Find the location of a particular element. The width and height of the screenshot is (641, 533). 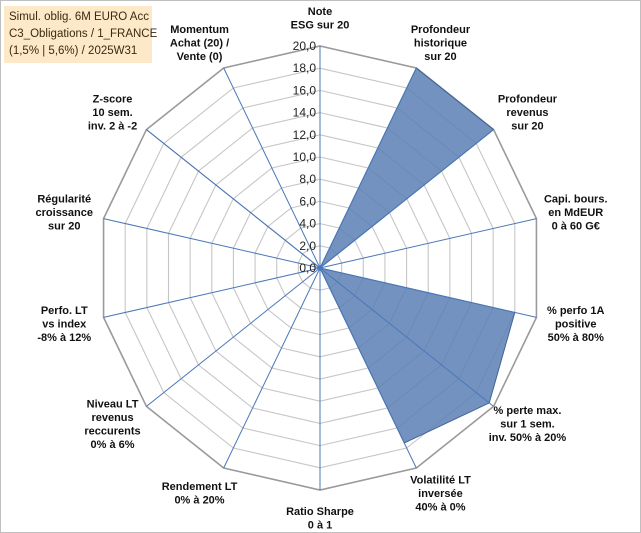

tick-label: 2,0 is located at coordinates (307, 246).